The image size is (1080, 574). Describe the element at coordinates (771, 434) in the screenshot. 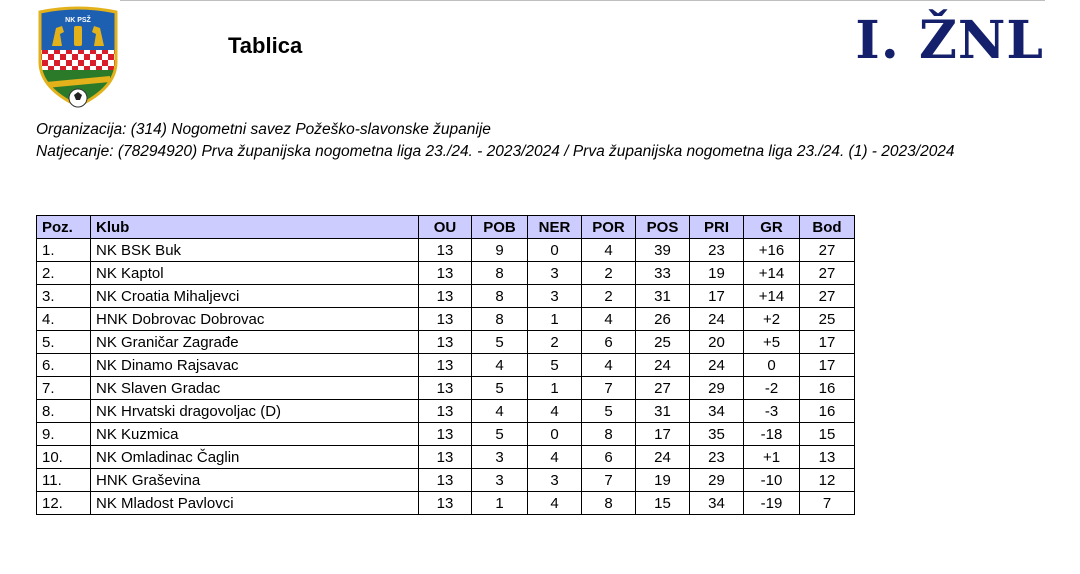

I see `cell-goal-diff: -18` at that location.